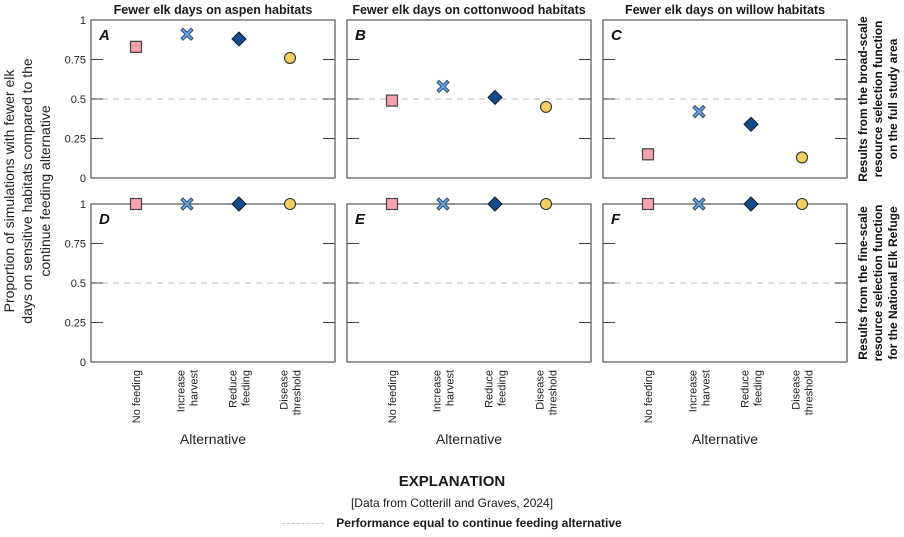  Describe the element at coordinates (452, 503) in the screenshot. I see `explanation-source: [Data from Cotterill and Graves, 2024]` at that location.